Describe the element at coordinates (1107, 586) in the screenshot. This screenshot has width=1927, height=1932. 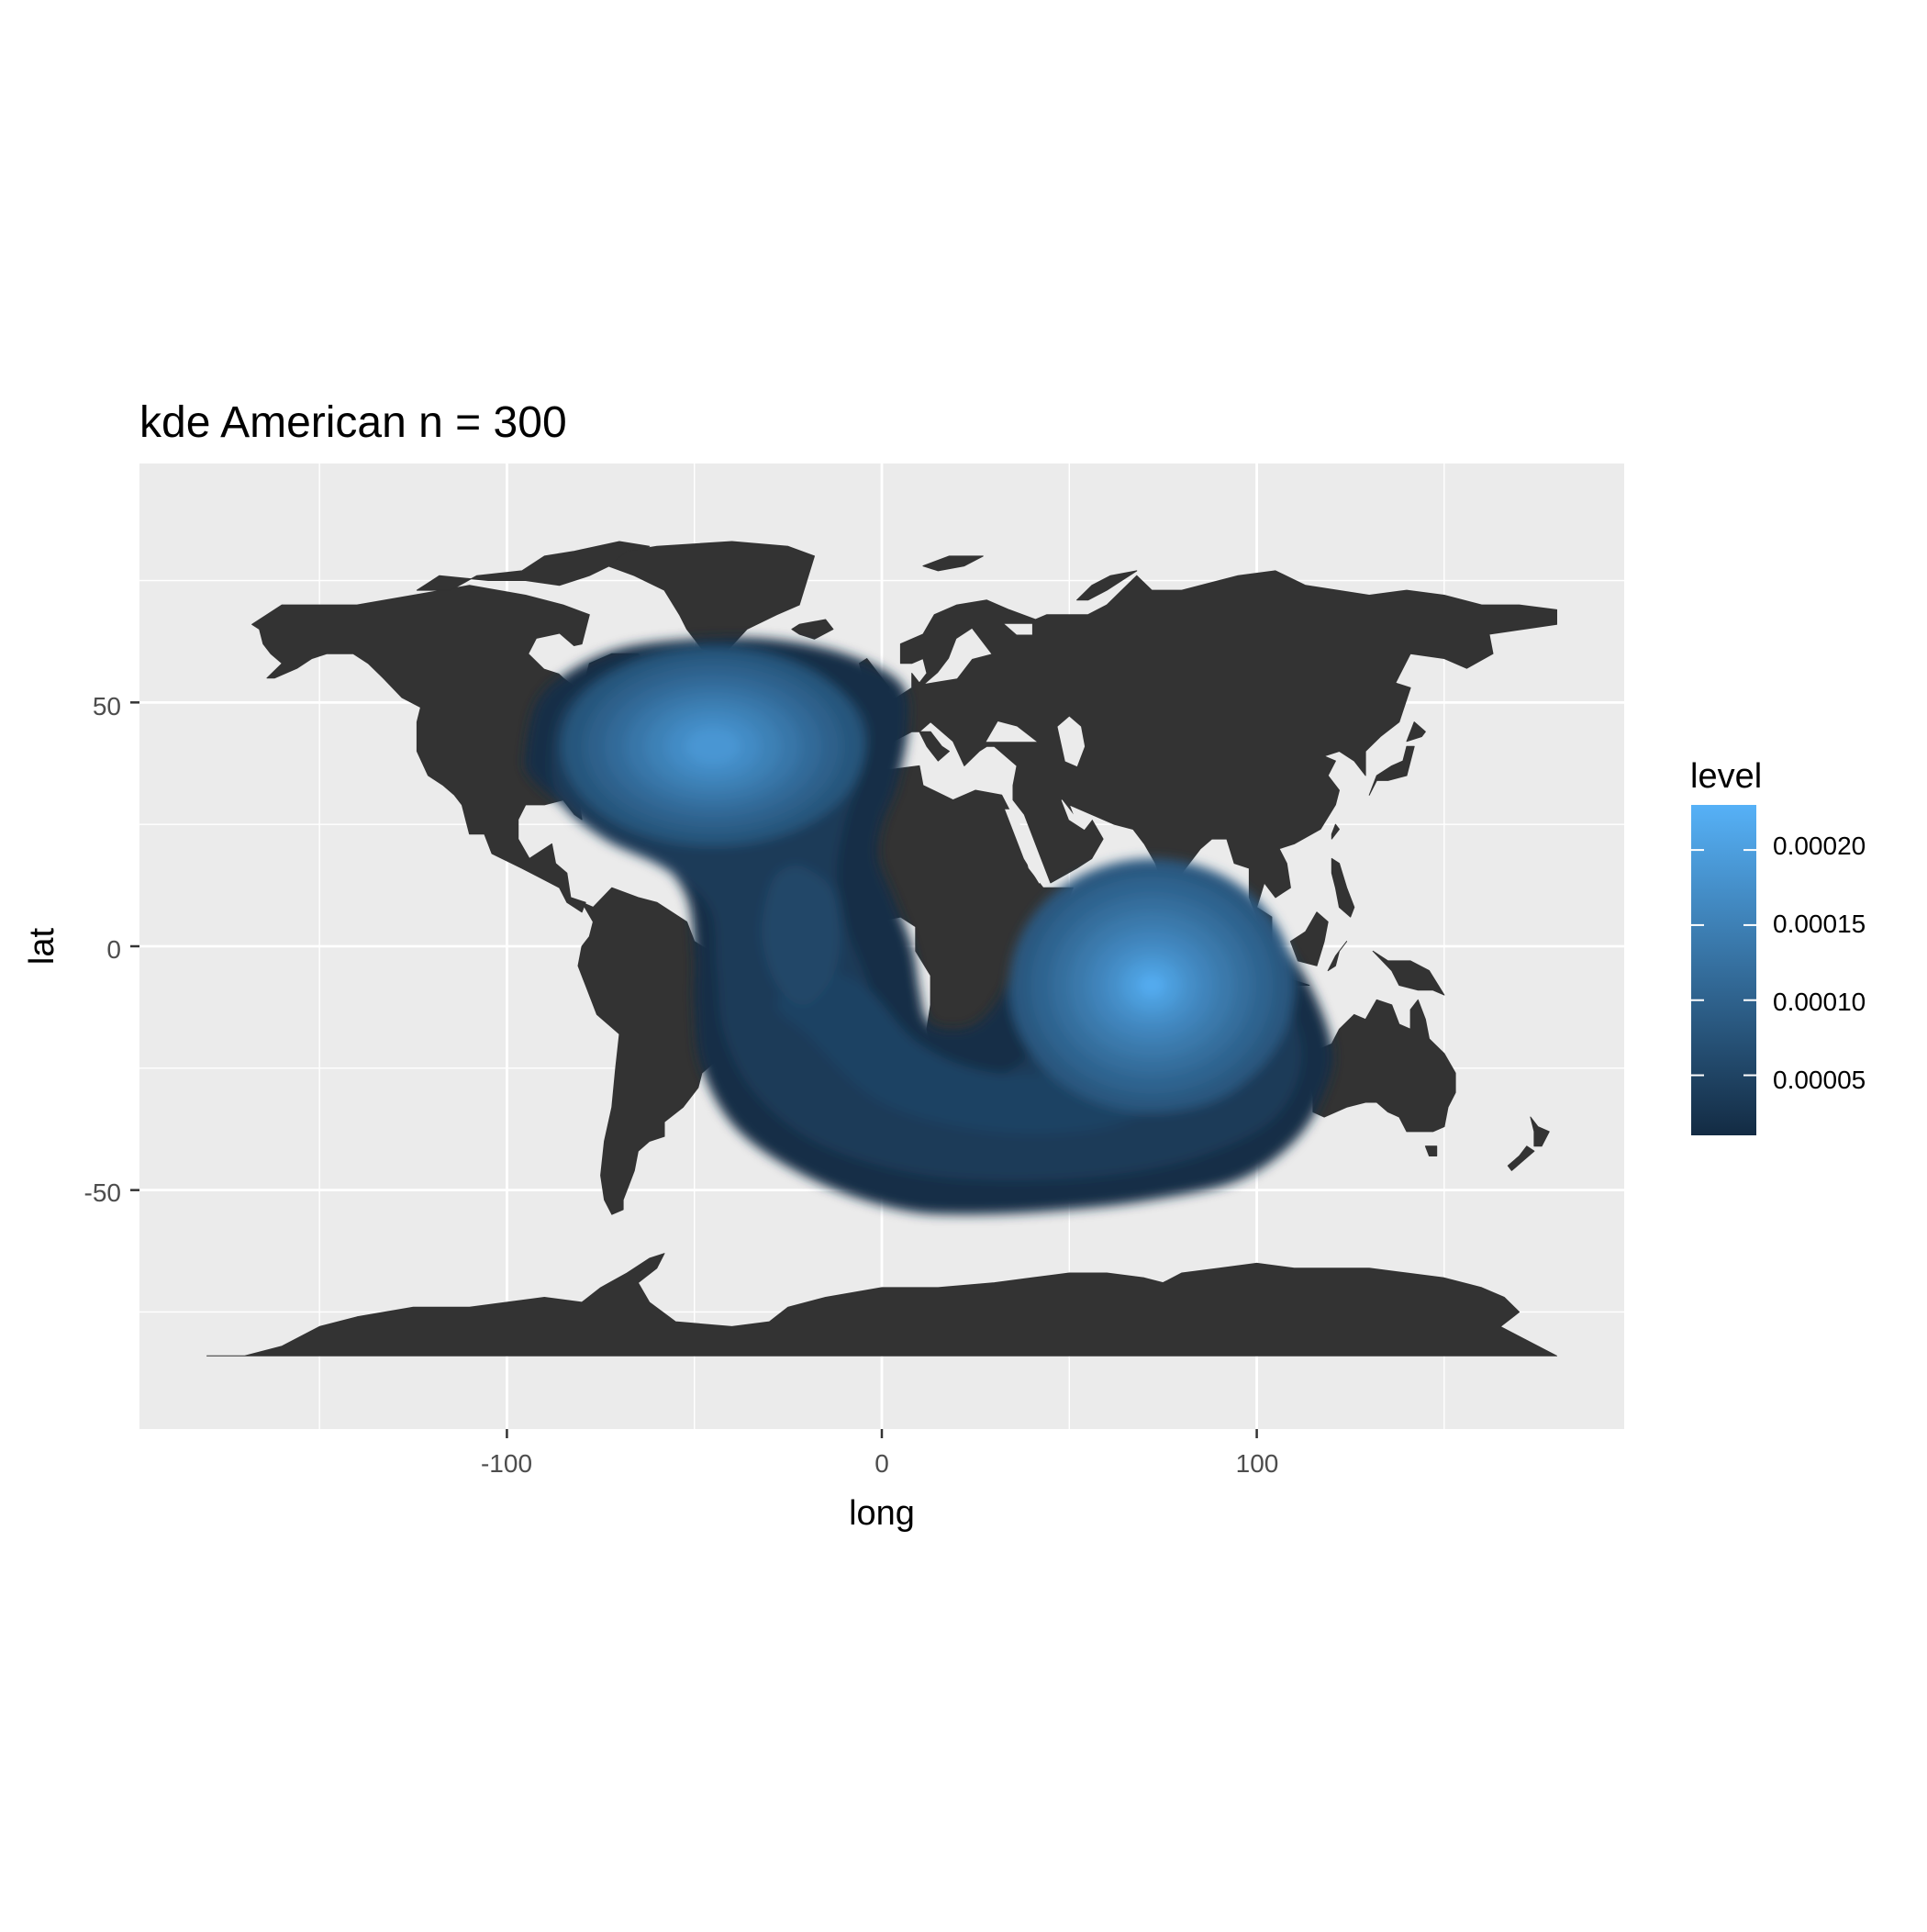
I see `landmass-novaya-zemlya` at that location.